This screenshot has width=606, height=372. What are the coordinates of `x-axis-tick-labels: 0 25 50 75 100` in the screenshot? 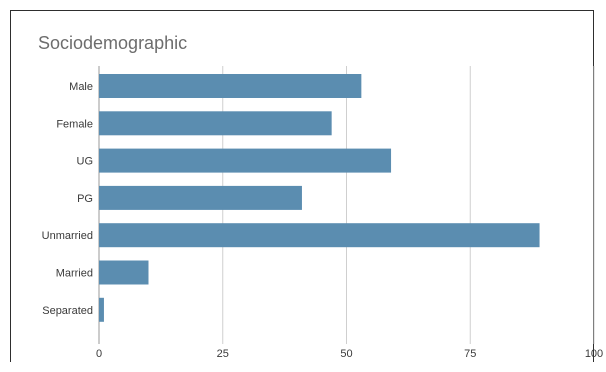 It's located at (349, 354).